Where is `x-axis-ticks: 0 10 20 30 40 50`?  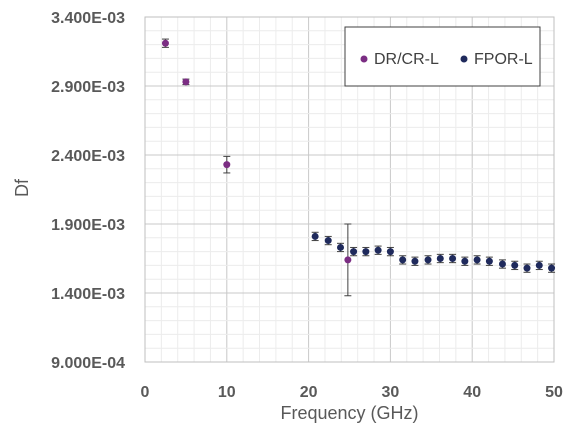
x-axis-ticks: 0 10 20 30 40 50 is located at coordinates (352, 392).